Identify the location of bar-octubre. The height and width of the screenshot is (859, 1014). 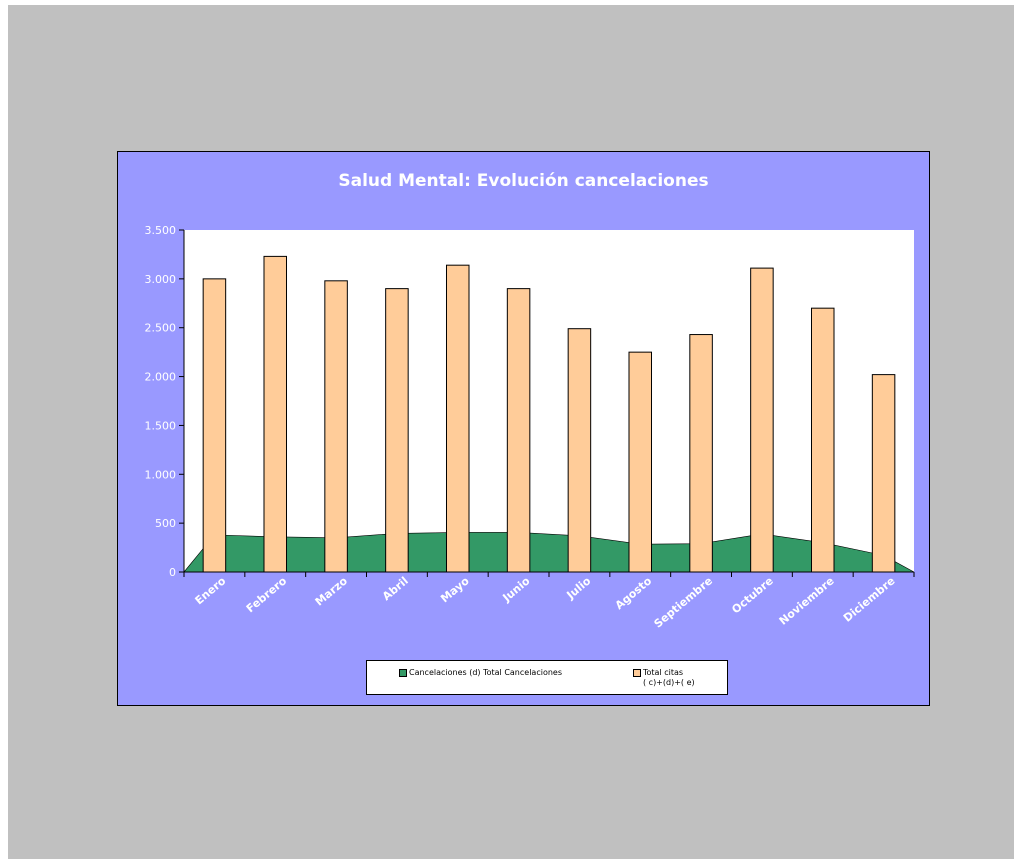
(762, 420).